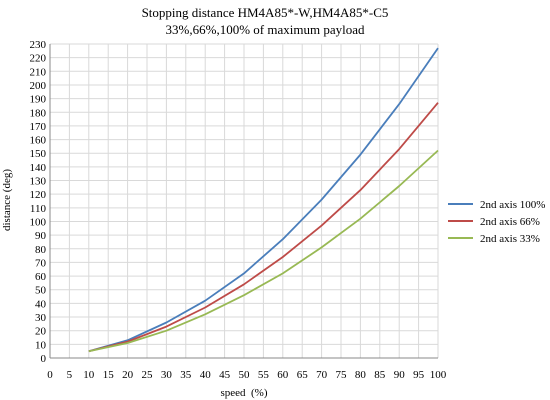 Image resolution: width=550 pixels, height=400 pixels. What do you see at coordinates (265, 29) in the screenshot?
I see `chart-subtitle: 33%,66%,100% of maximum payload` at bounding box center [265, 29].